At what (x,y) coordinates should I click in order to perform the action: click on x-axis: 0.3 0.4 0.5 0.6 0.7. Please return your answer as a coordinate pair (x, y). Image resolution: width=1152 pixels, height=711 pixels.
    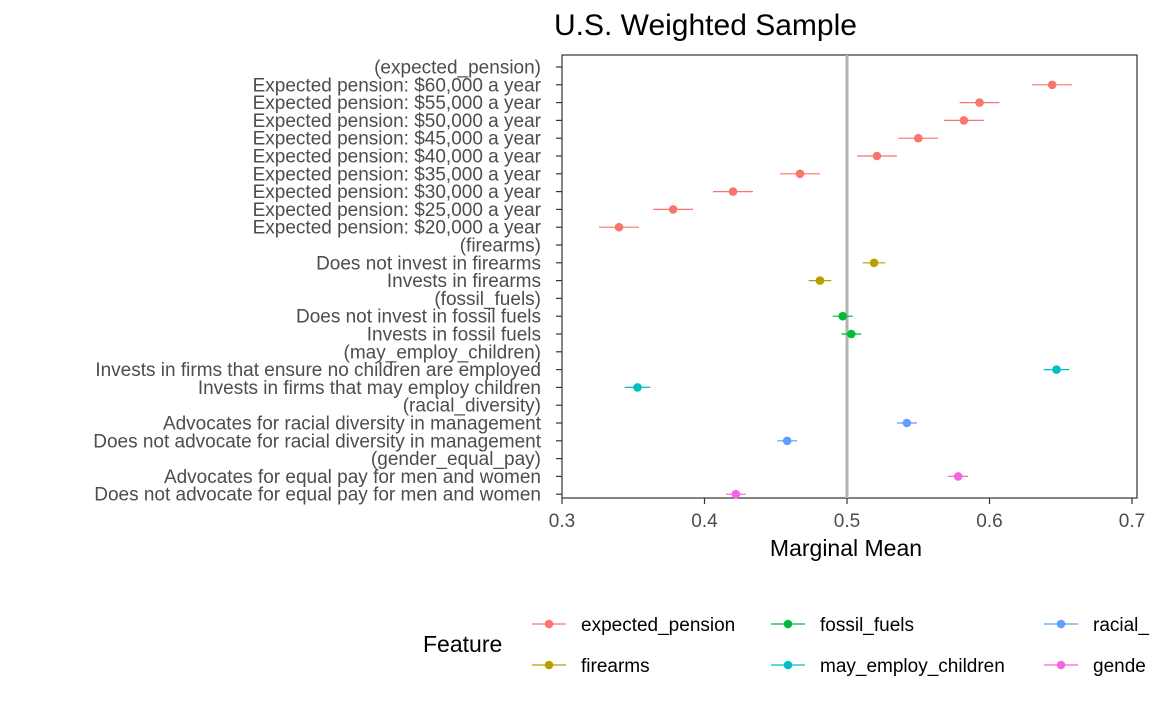
    Looking at the image, I should click on (847, 515).